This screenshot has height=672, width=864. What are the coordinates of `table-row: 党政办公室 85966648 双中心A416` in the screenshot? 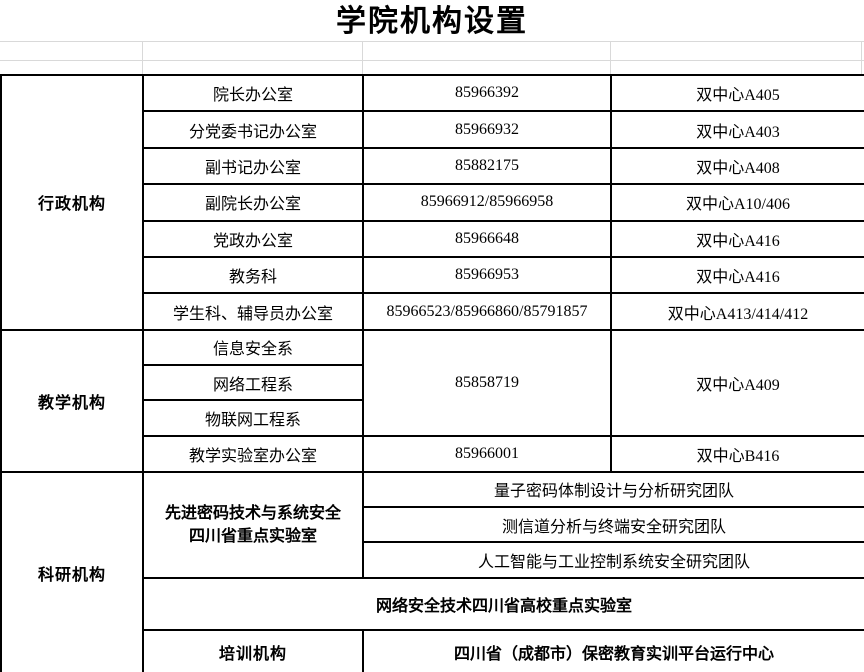 It's located at (432, 238).